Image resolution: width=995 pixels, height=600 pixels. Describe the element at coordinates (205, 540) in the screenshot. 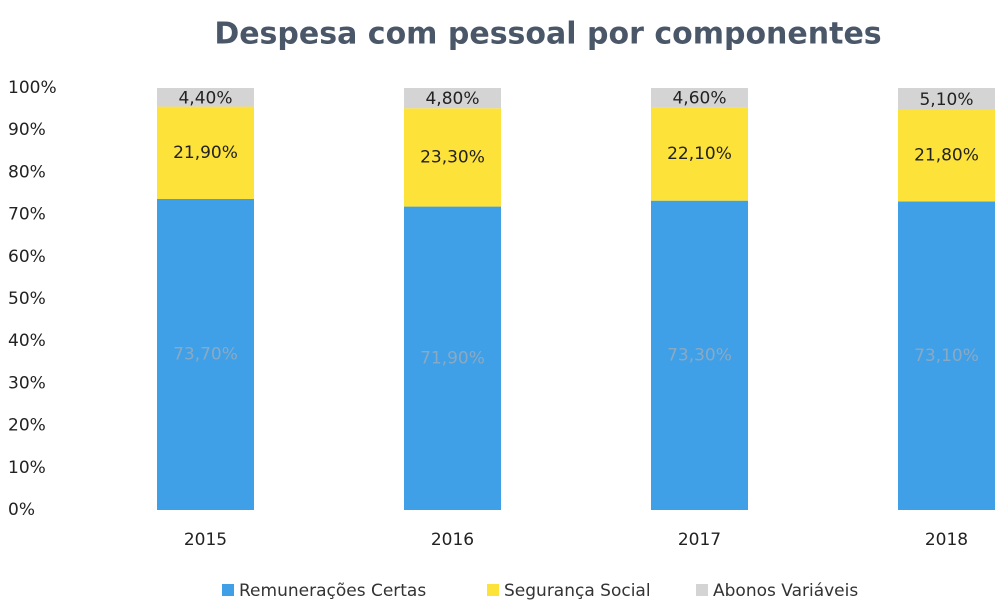

I see `x-tick-label: 2015` at that location.